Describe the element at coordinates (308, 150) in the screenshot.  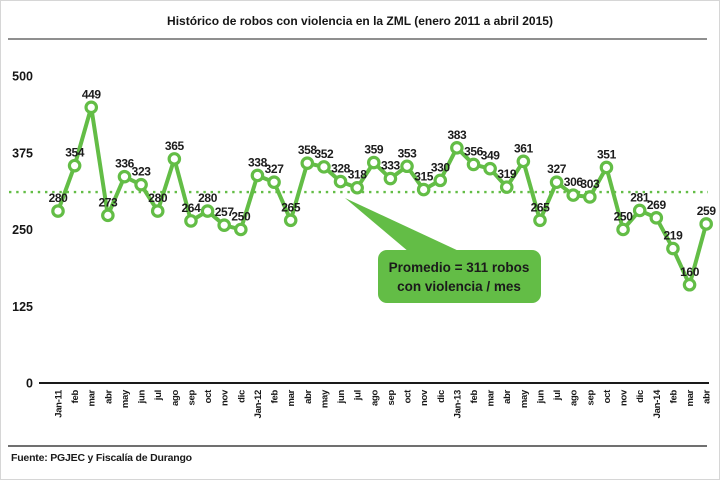
I see `data-point-label: 358` at that location.